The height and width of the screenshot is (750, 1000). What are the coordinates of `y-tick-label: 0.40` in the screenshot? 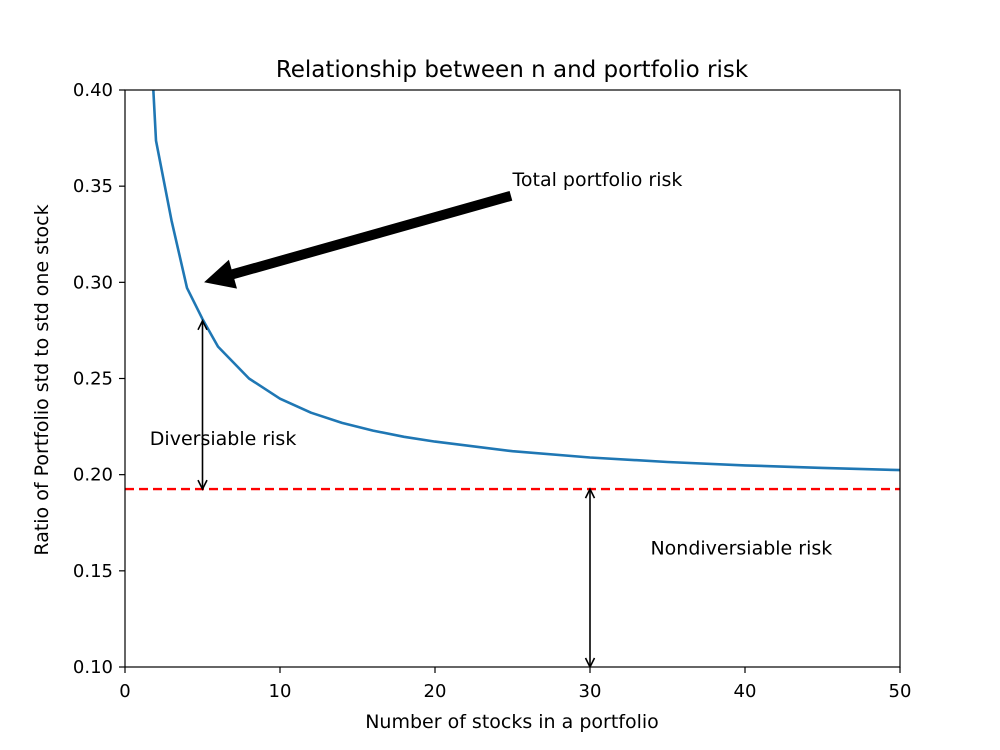 It's located at (93, 90).